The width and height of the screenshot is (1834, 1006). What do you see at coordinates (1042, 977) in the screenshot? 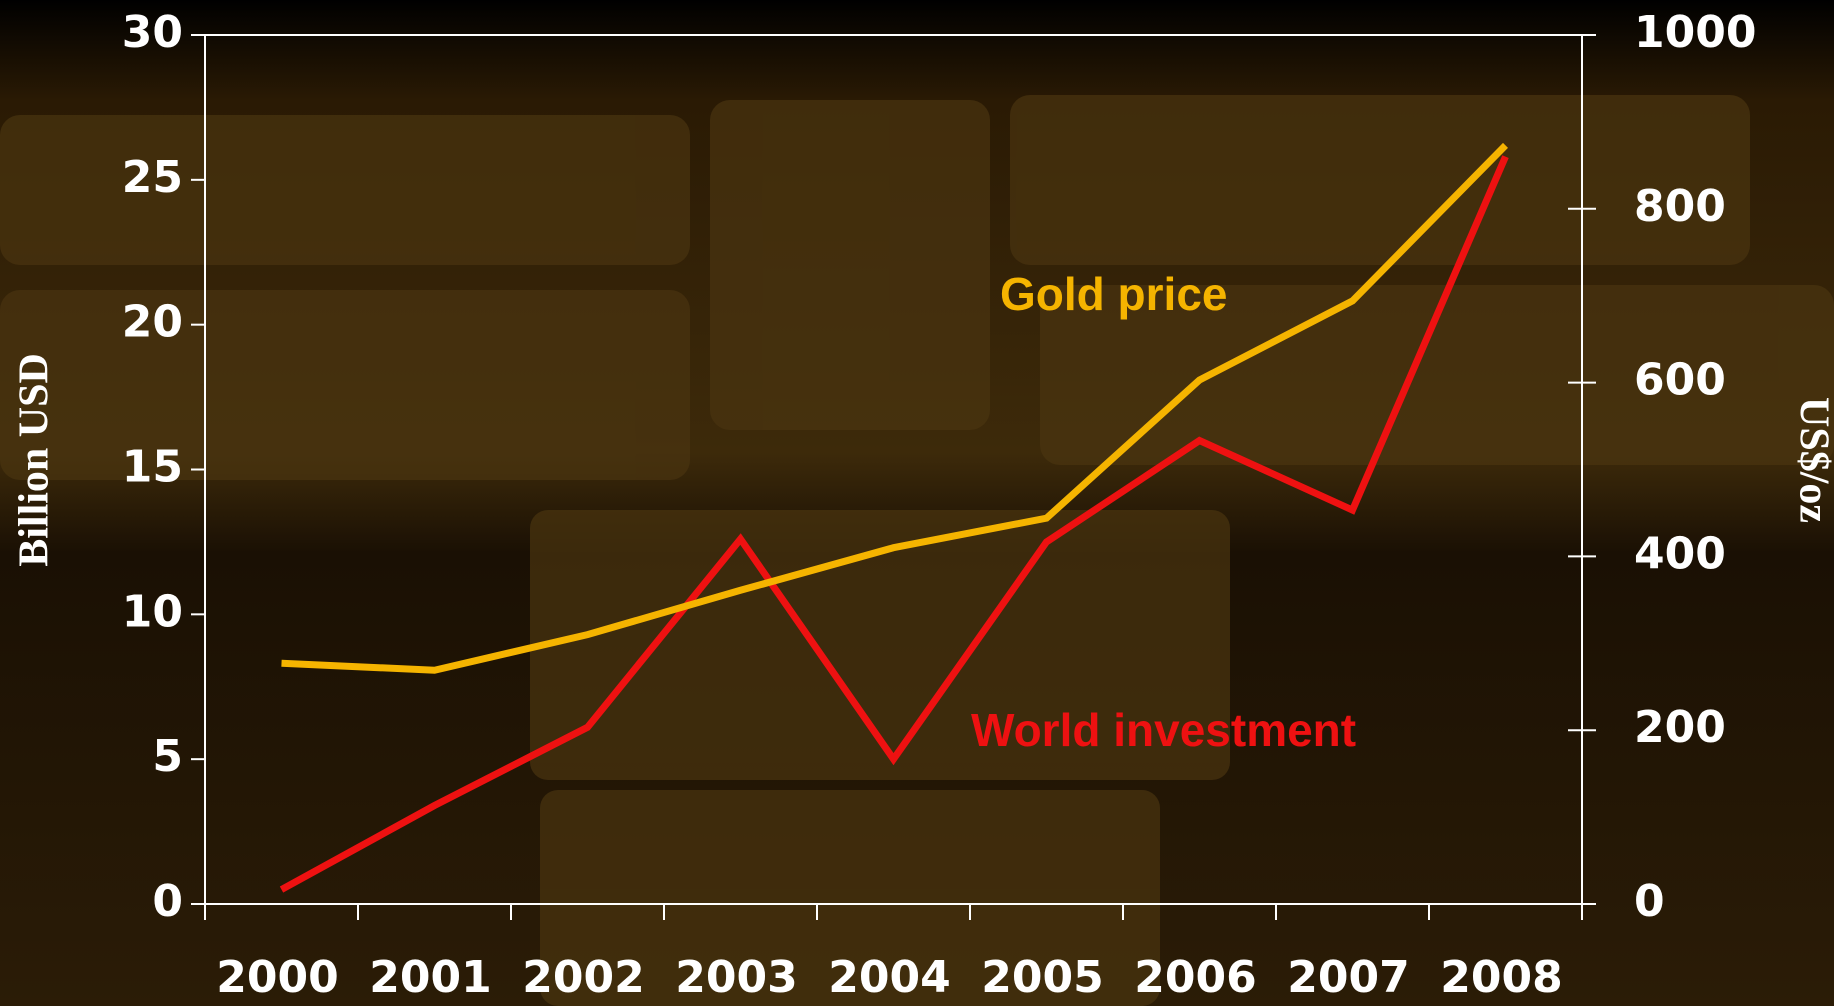
I see `x-tick-label: 2005` at bounding box center [1042, 977].